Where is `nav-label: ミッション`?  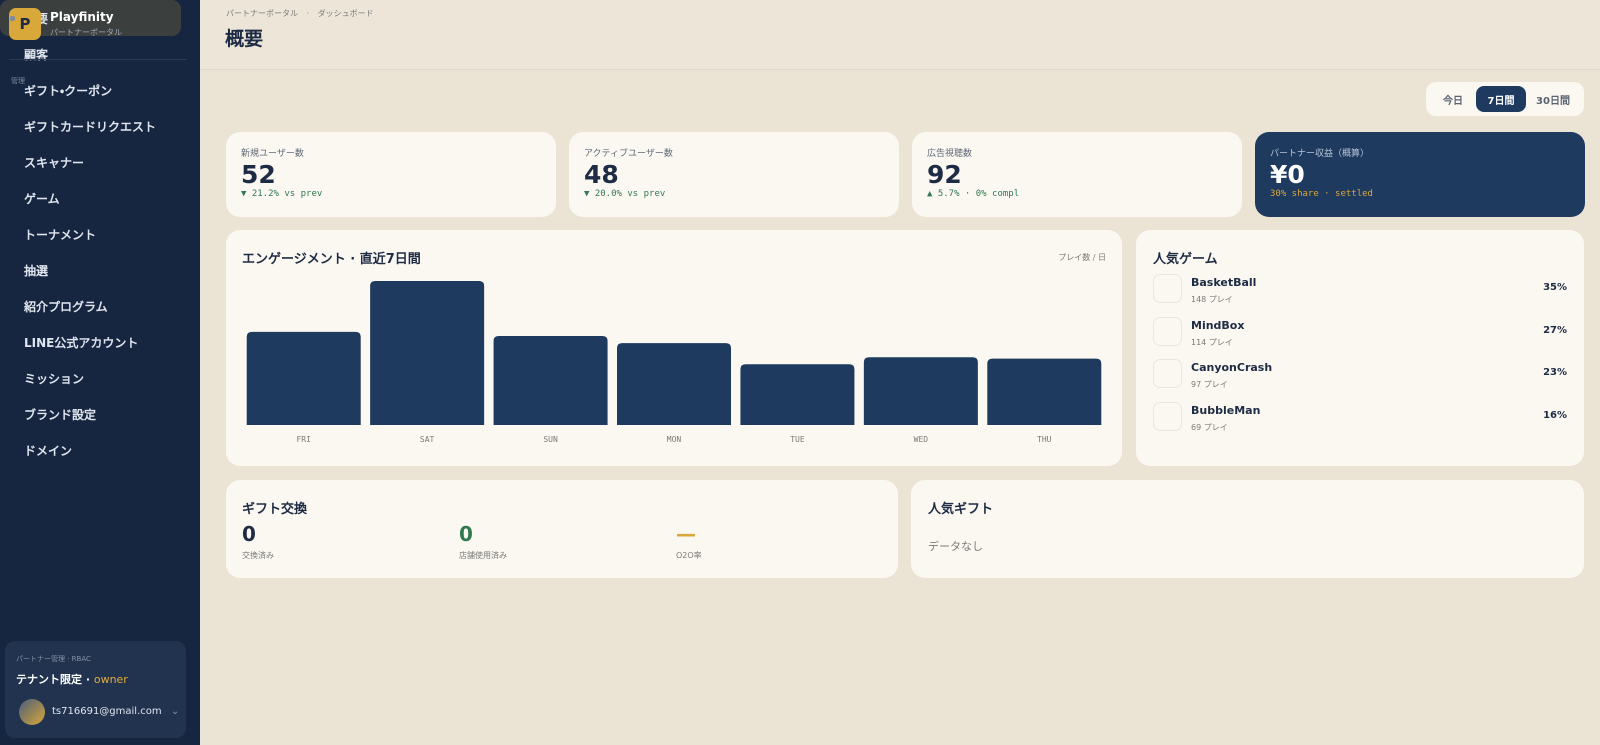
nav-label: ミッション is located at coordinates (54, 378).